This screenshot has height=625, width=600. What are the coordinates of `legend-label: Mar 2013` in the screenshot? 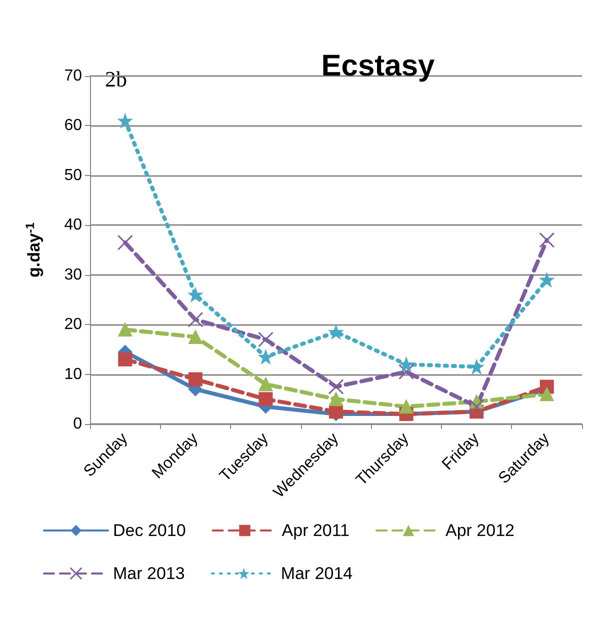 It's located at (149, 573).